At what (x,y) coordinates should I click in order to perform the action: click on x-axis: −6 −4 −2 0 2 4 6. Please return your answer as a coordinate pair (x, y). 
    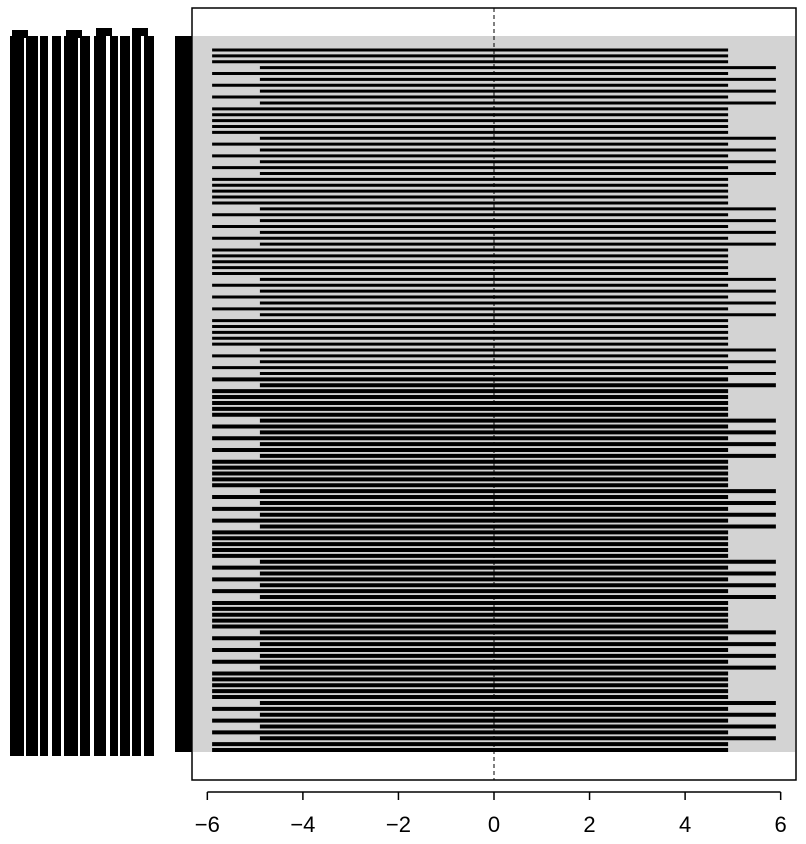
    Looking at the image, I should click on (491, 814).